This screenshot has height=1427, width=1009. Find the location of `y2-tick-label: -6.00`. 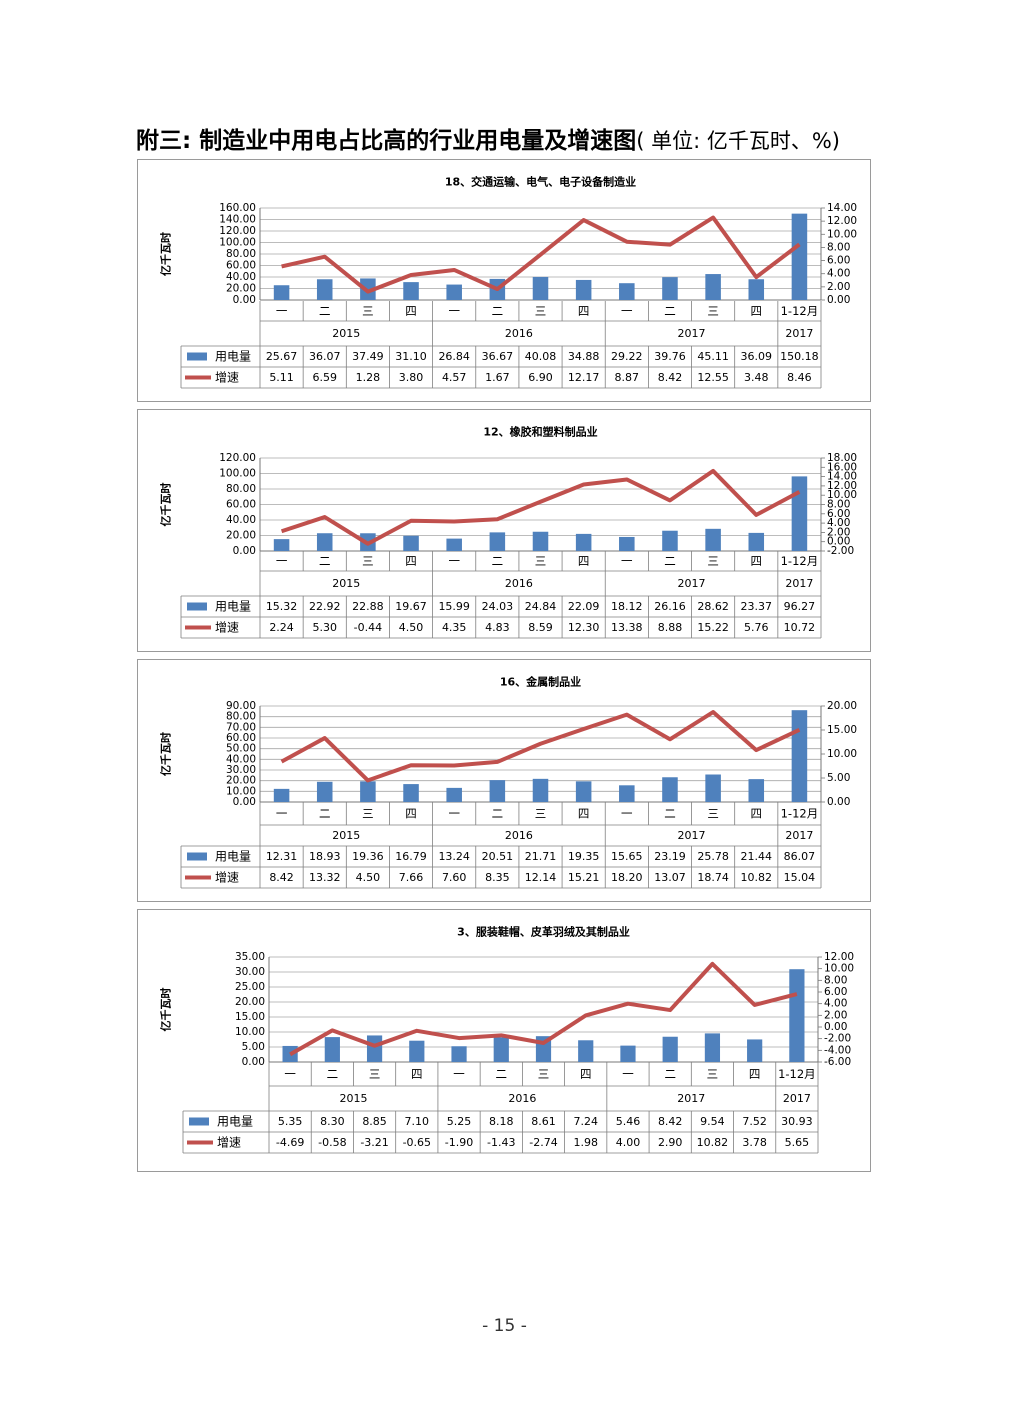

y2-tick-label: -6.00 is located at coordinates (837, 1062).